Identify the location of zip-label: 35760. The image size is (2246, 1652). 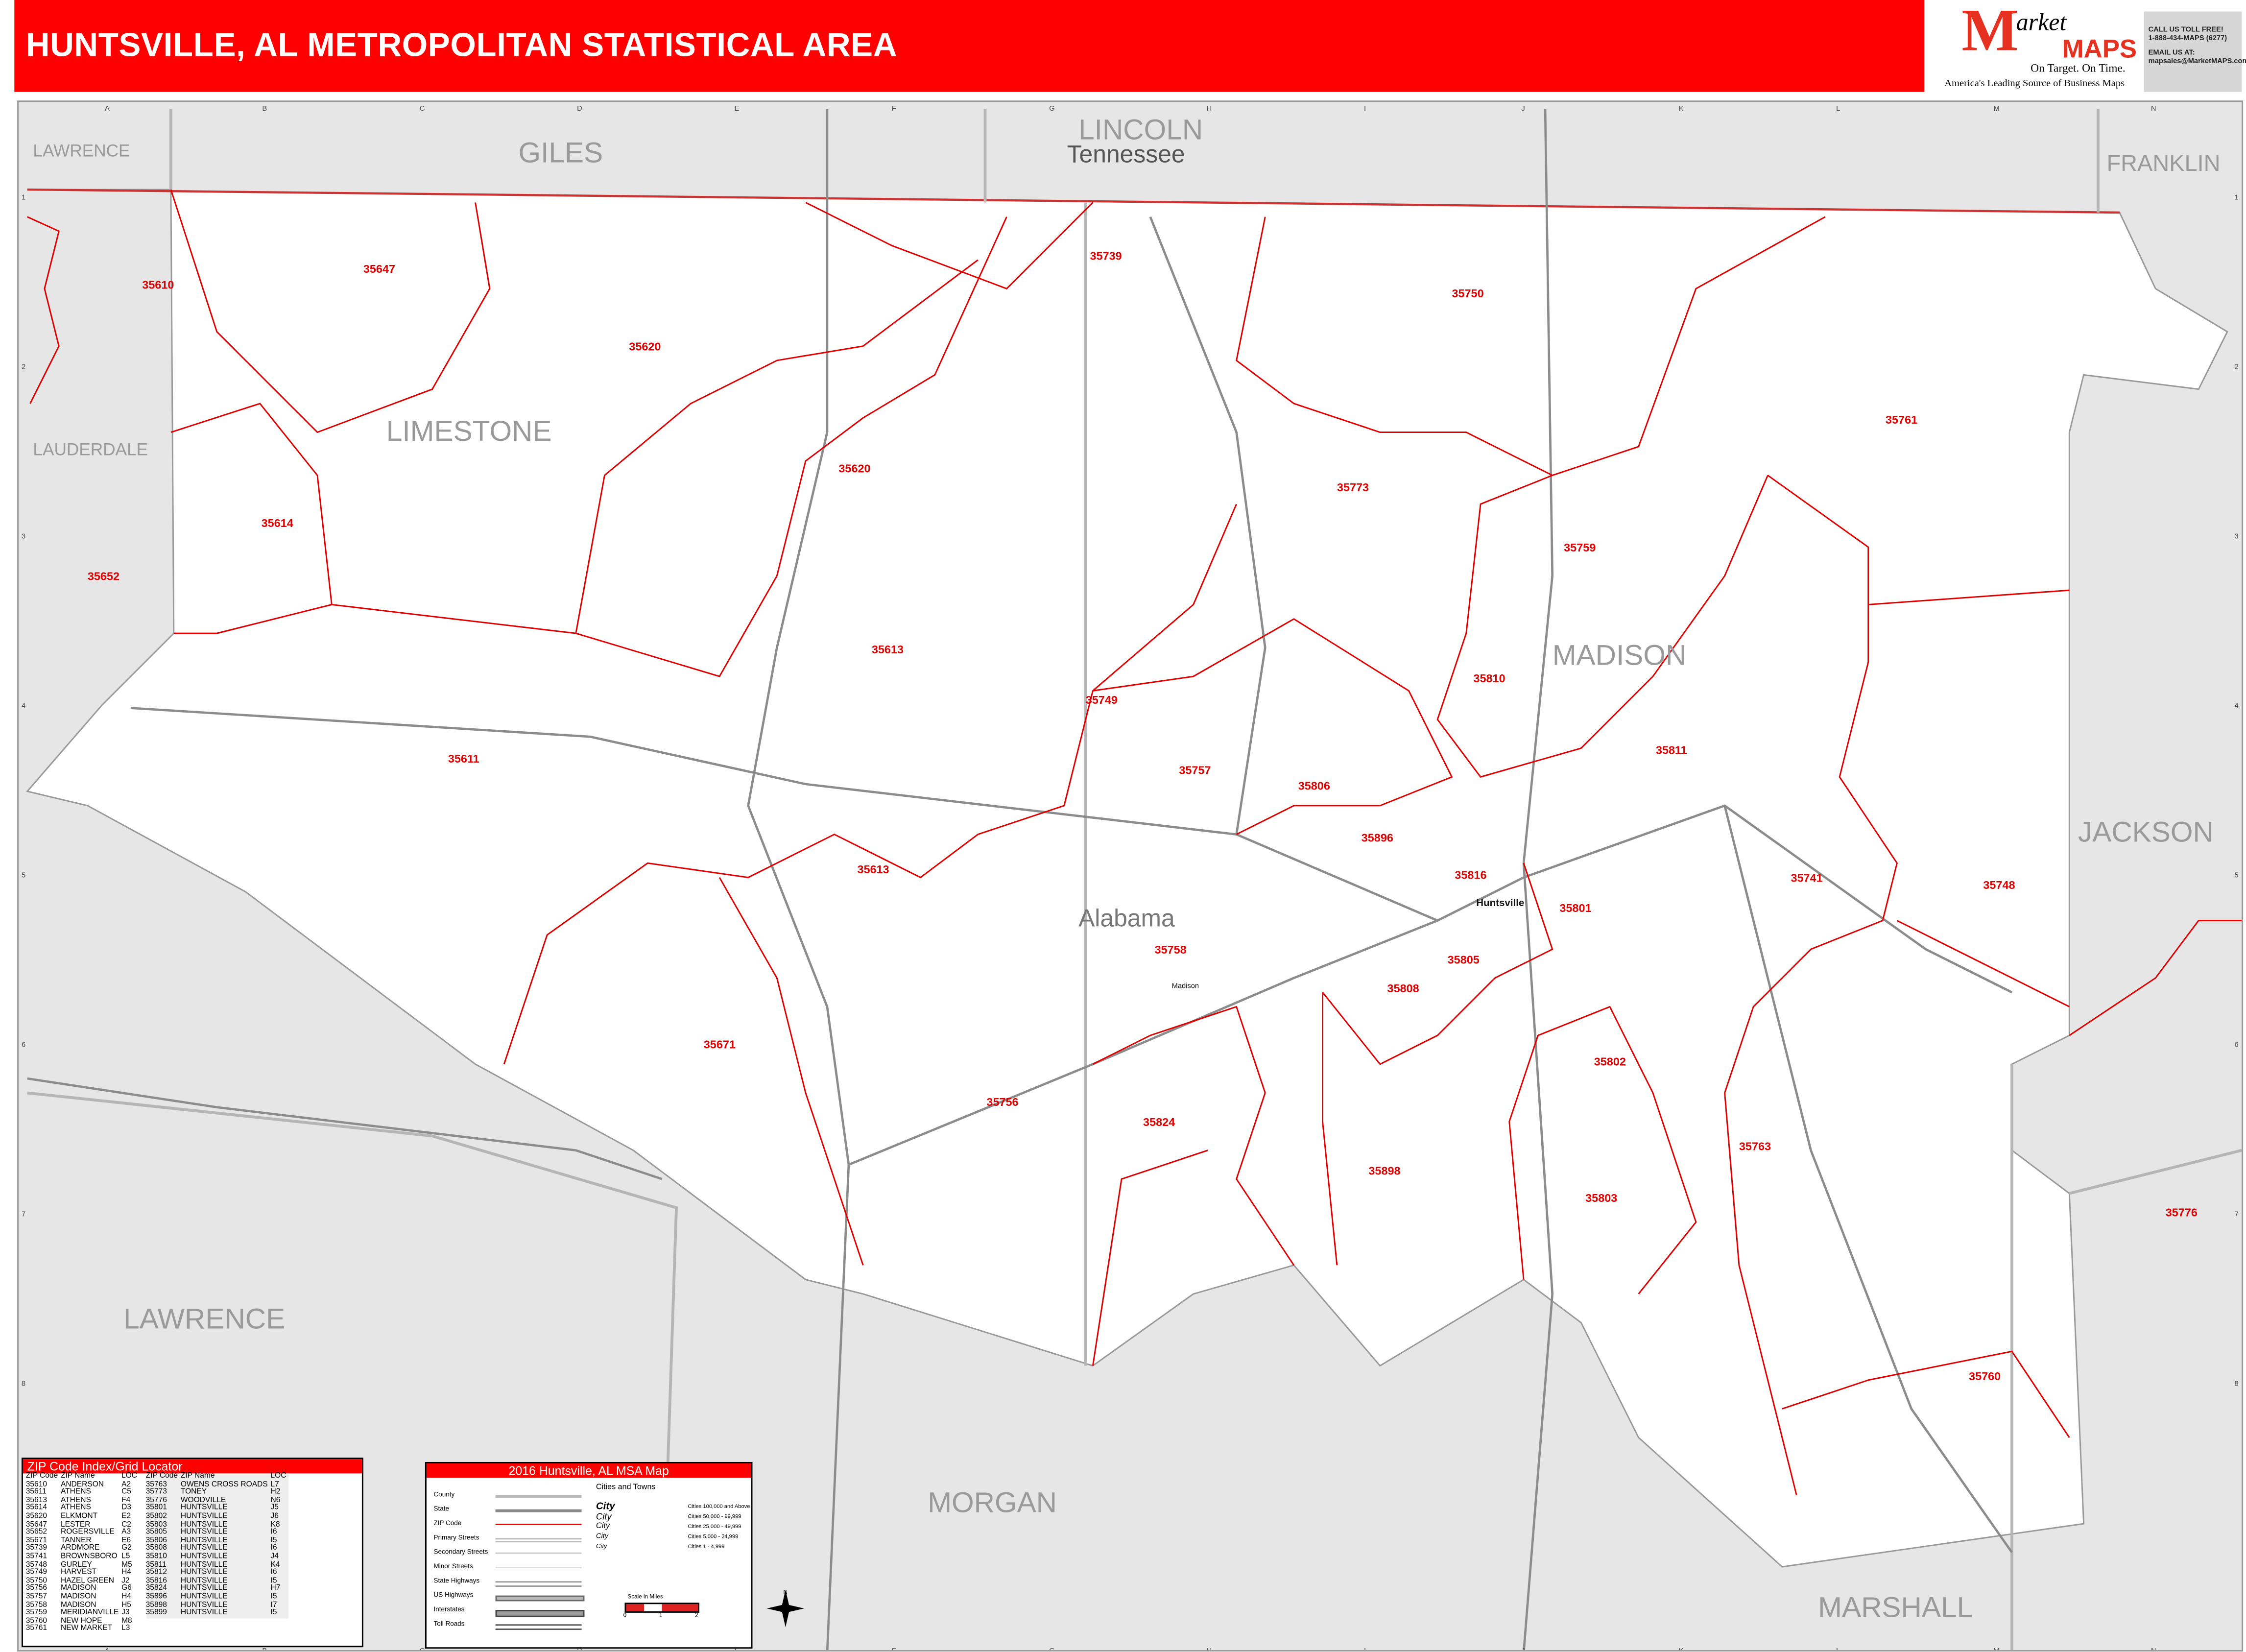
(1985, 1377).